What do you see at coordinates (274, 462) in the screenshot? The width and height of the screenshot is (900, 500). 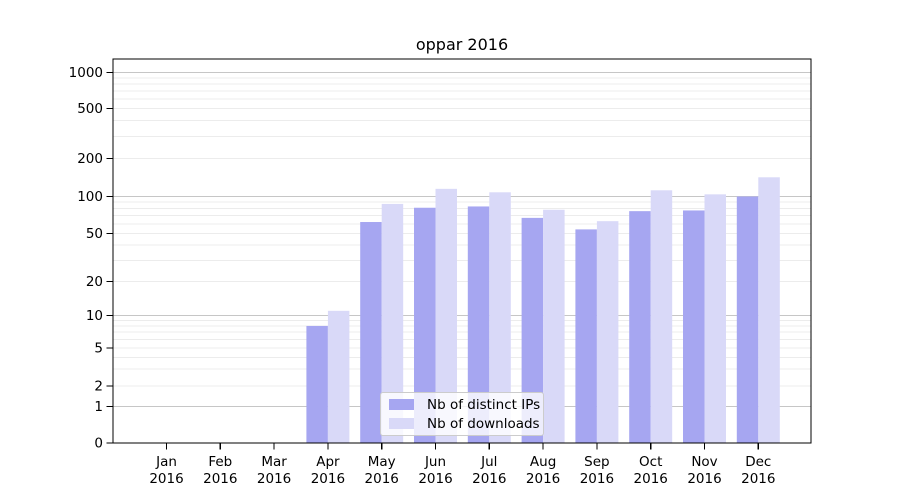 I see `x-tick-label-month: Mar` at bounding box center [274, 462].